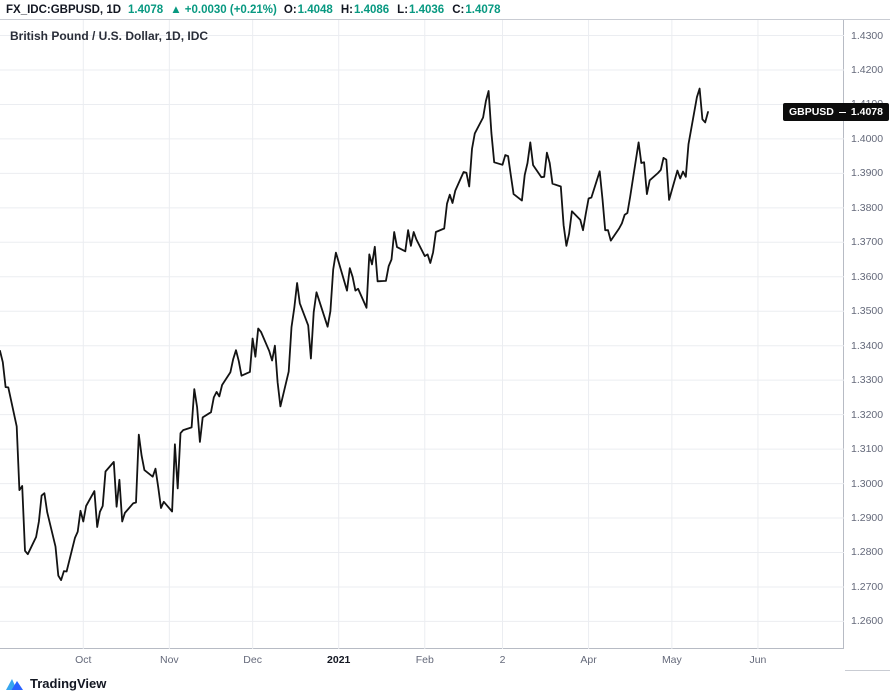  Describe the element at coordinates (842, 112) in the screenshot. I see `price-label-separator` at that location.